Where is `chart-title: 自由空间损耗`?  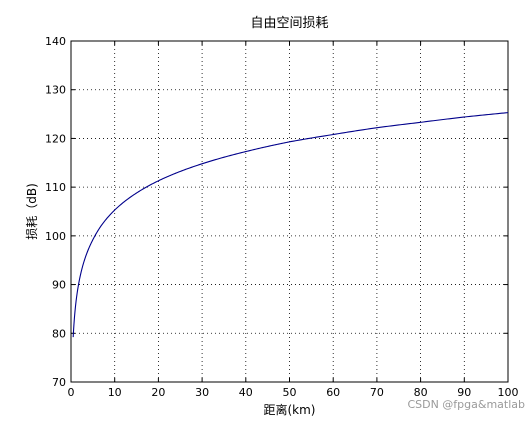
chart-title: 自由空间损耗 is located at coordinates (289, 23).